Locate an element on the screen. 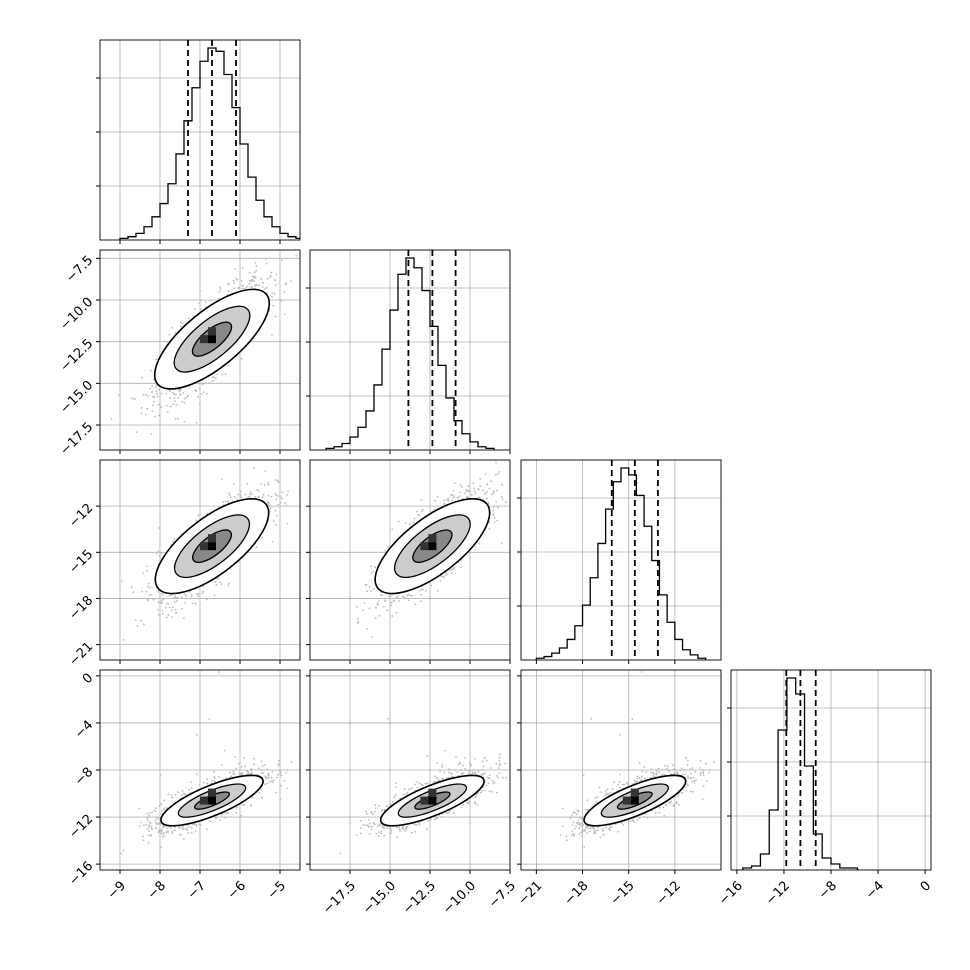 This screenshot has width=970, height=970. density-core-cell is located at coordinates (432, 546).